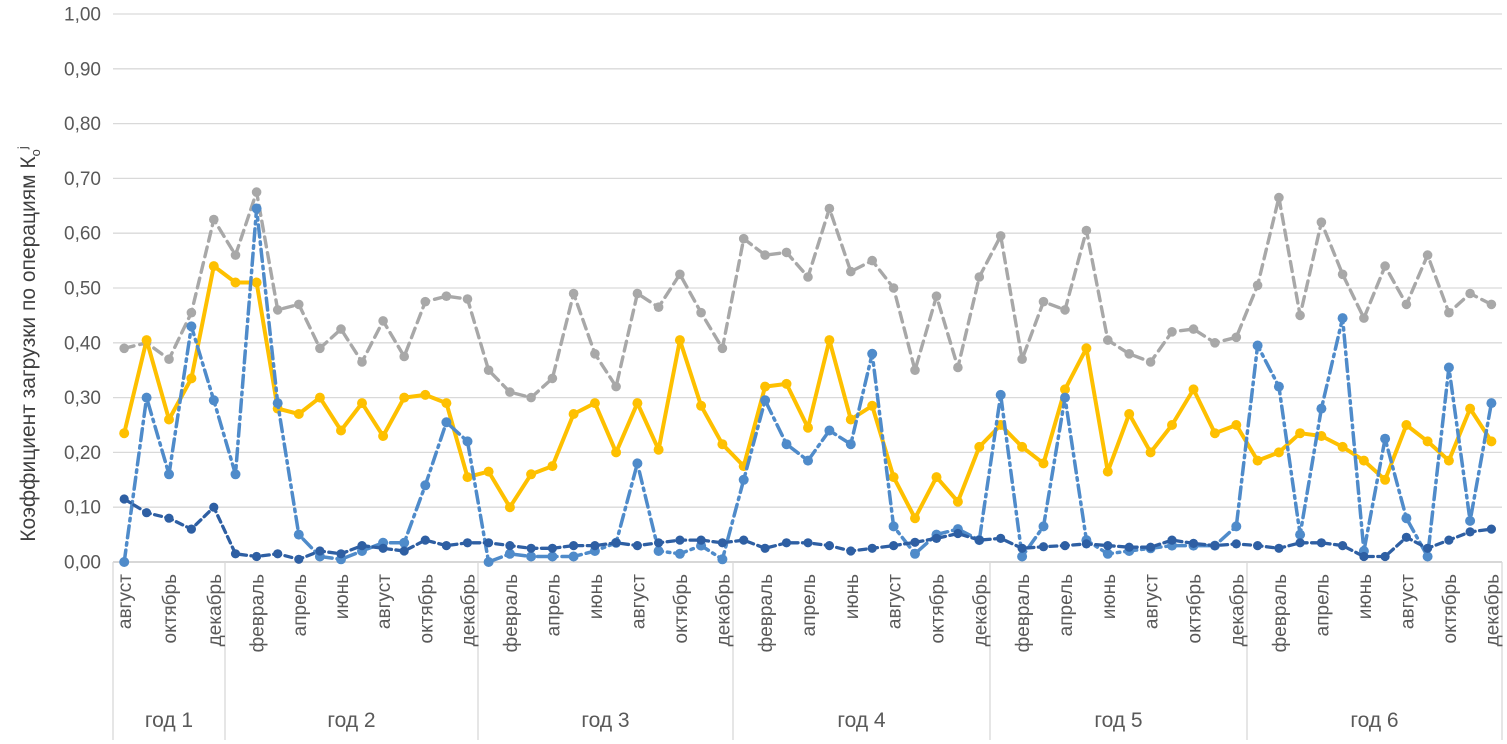 Image resolution: width=1507 pixels, height=744 pixels. I want to click on y-tick-label: 0,70, so click(82, 179).